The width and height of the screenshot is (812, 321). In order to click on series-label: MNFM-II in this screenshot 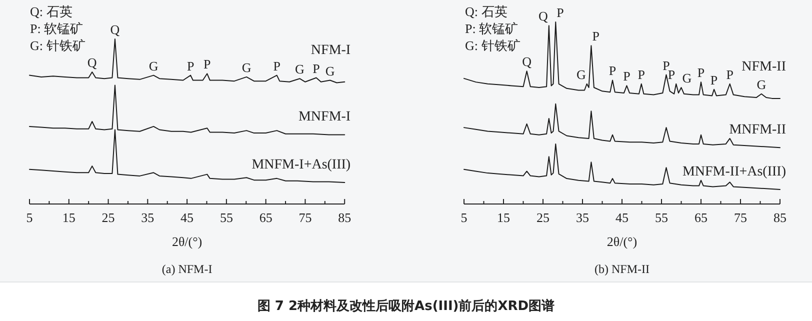, I will do `click(757, 130)`.